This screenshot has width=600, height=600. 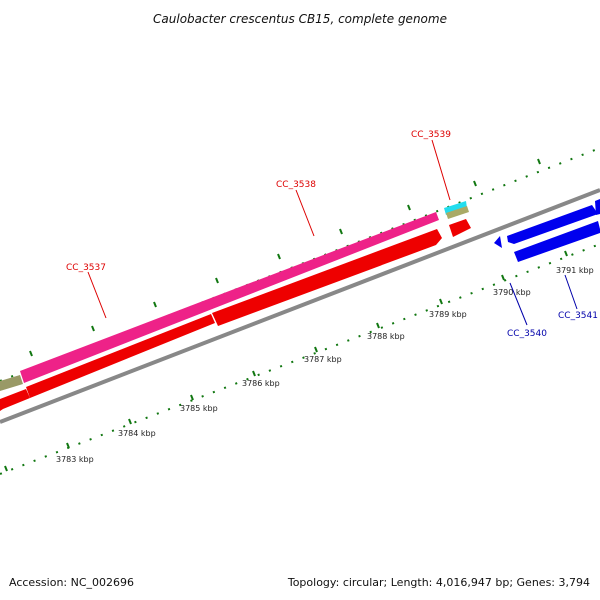 What do you see at coordinates (261, 383) in the screenshot?
I see `tick-label-3786: 3786 kbp` at bounding box center [261, 383].